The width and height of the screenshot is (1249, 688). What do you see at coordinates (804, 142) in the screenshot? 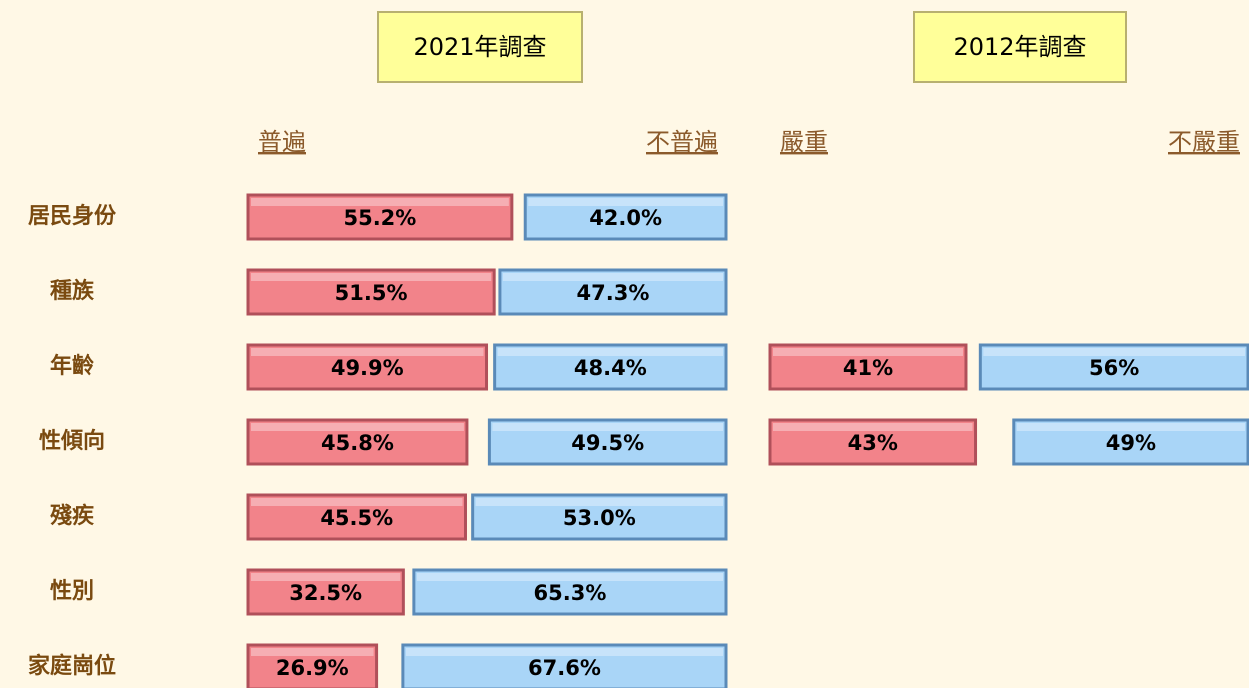
I see `column-label: 嚴重` at bounding box center [804, 142].